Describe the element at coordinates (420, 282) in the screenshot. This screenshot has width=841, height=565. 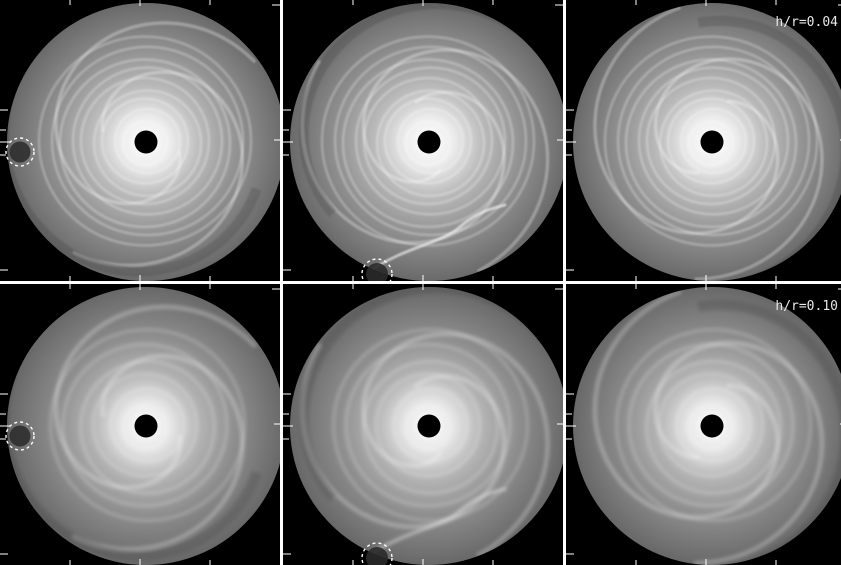
I see `horizontal-divider` at that location.